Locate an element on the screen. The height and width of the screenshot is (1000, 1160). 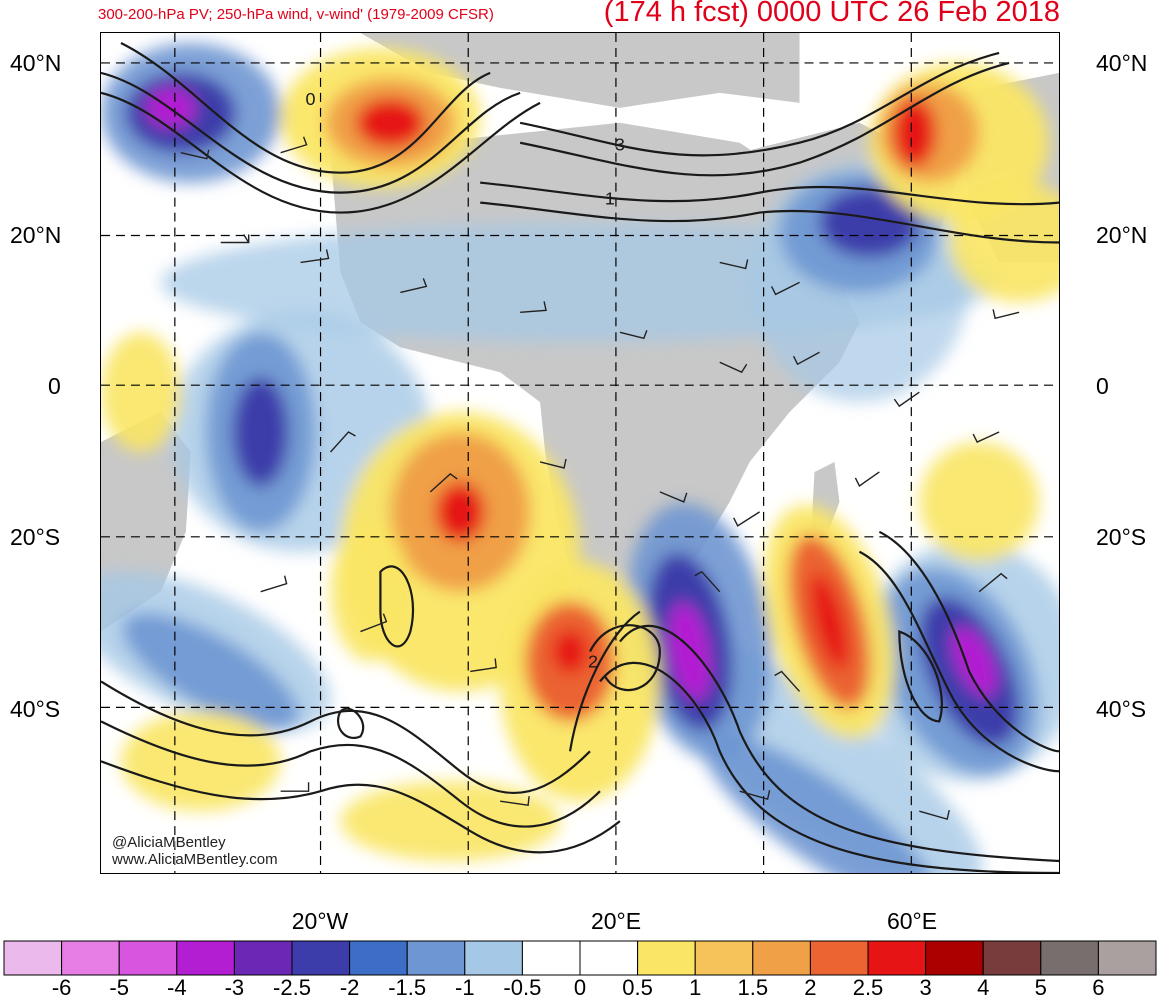
colorbar is located at coordinates (580, 958).